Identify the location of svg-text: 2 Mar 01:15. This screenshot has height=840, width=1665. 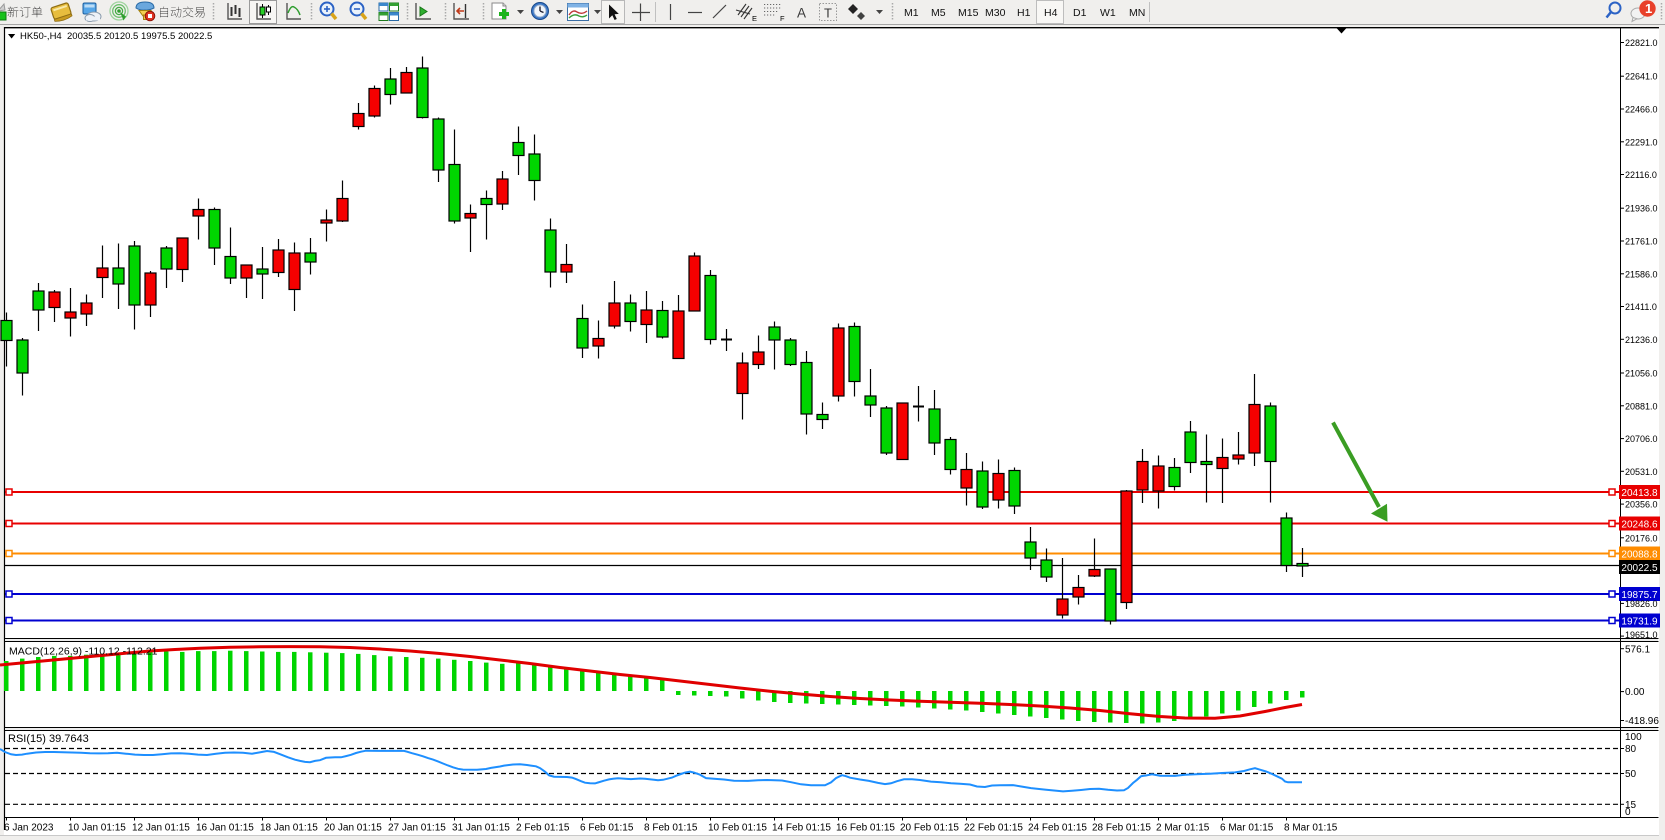
(1183, 828).